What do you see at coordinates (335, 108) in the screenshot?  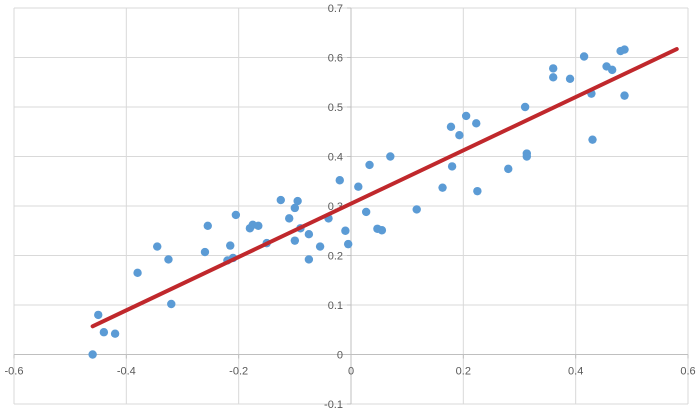 I see `y-tick-label: 0.5` at bounding box center [335, 108].